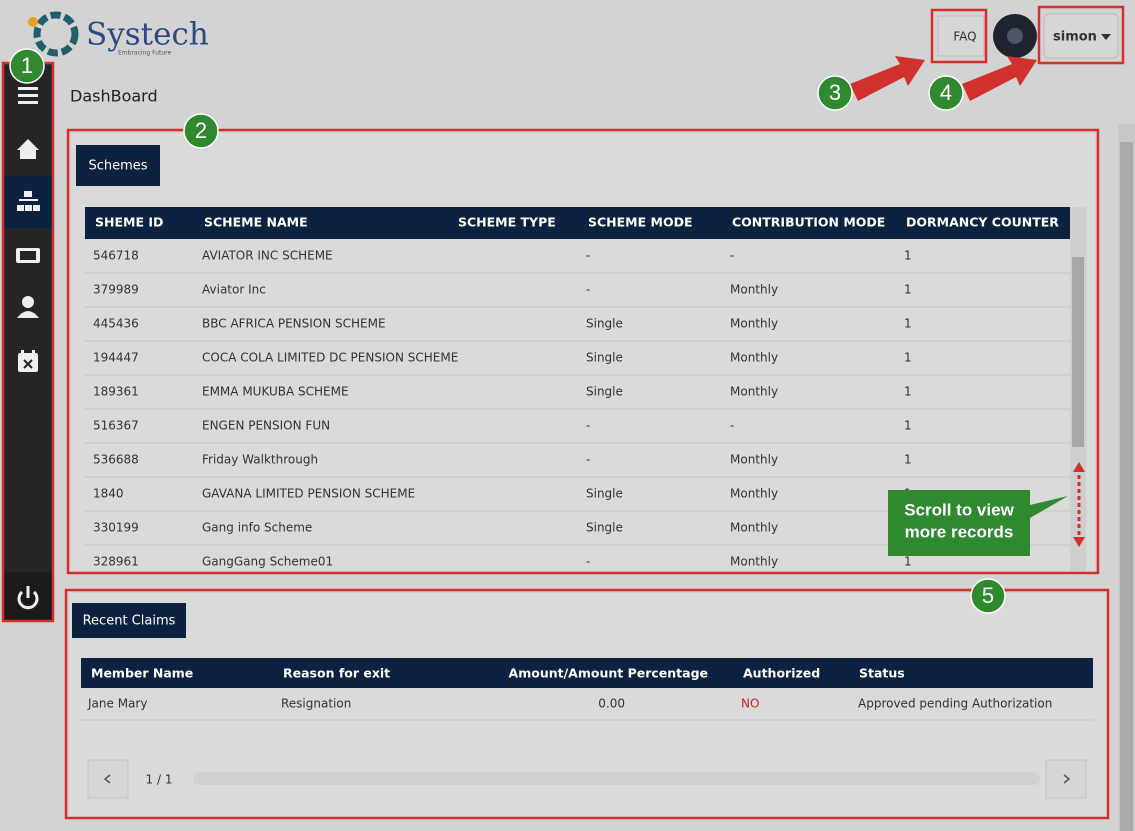  Describe the element at coordinates (882, 673) in the screenshot. I see `column-header: Status` at that location.